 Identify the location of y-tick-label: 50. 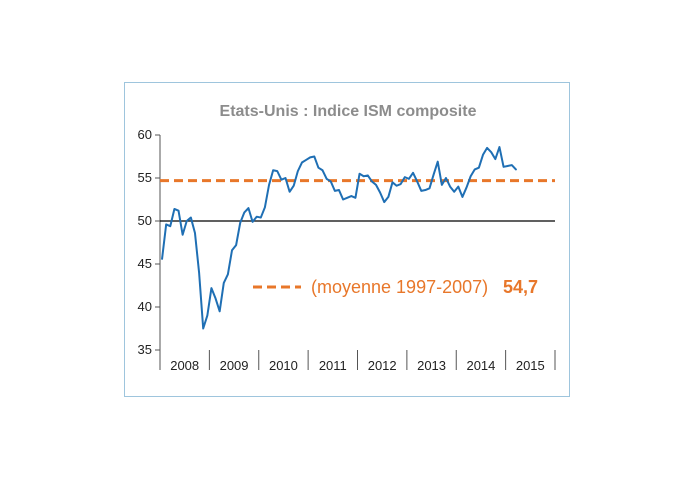
(145, 220).